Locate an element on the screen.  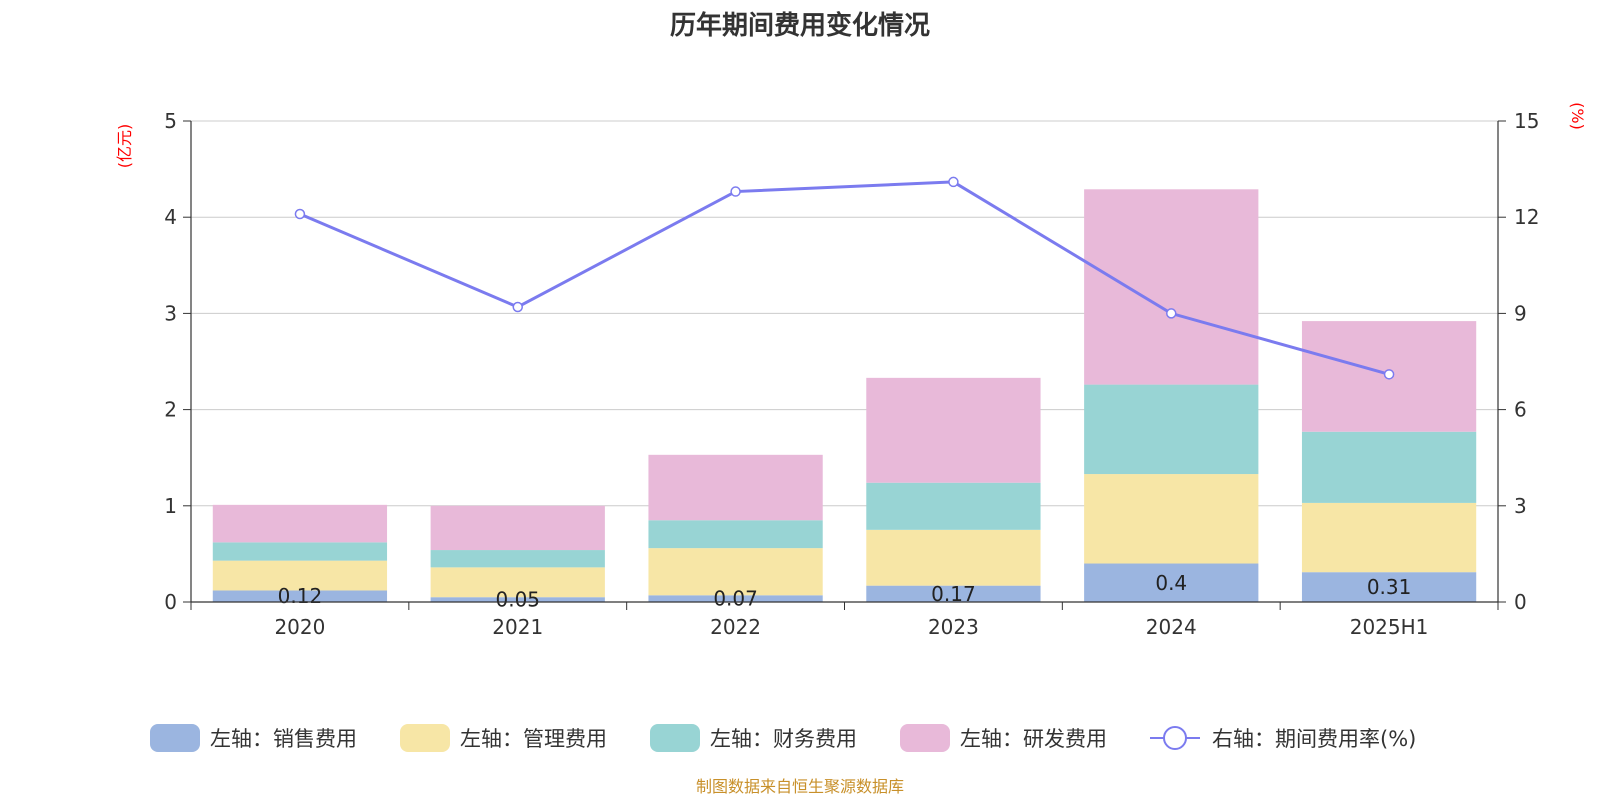
x-tick-label: 2022 is located at coordinates (735, 627).